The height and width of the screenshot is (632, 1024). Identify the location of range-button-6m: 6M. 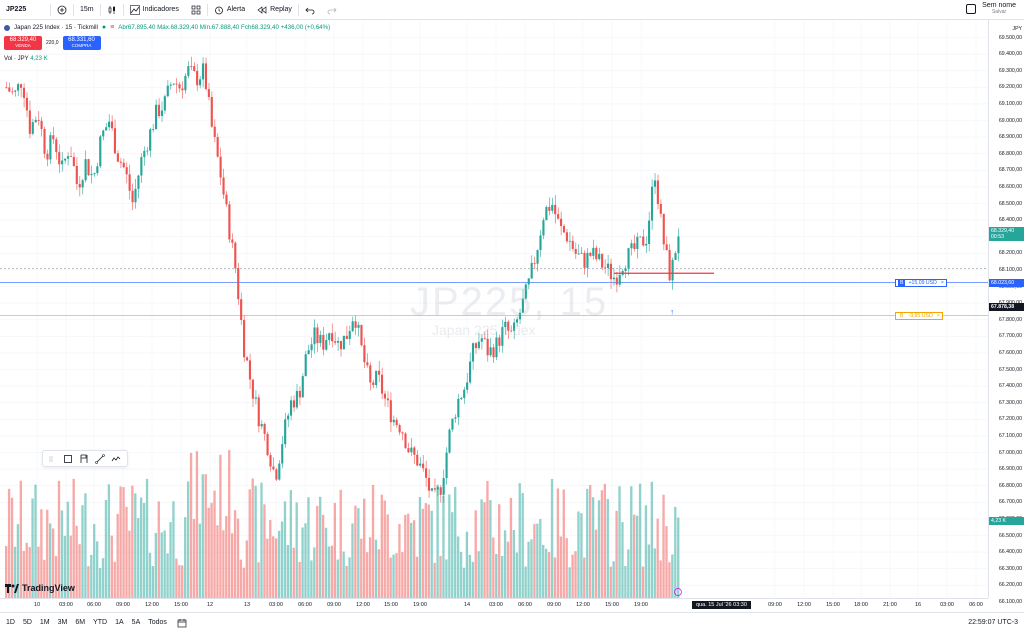
(80, 622).